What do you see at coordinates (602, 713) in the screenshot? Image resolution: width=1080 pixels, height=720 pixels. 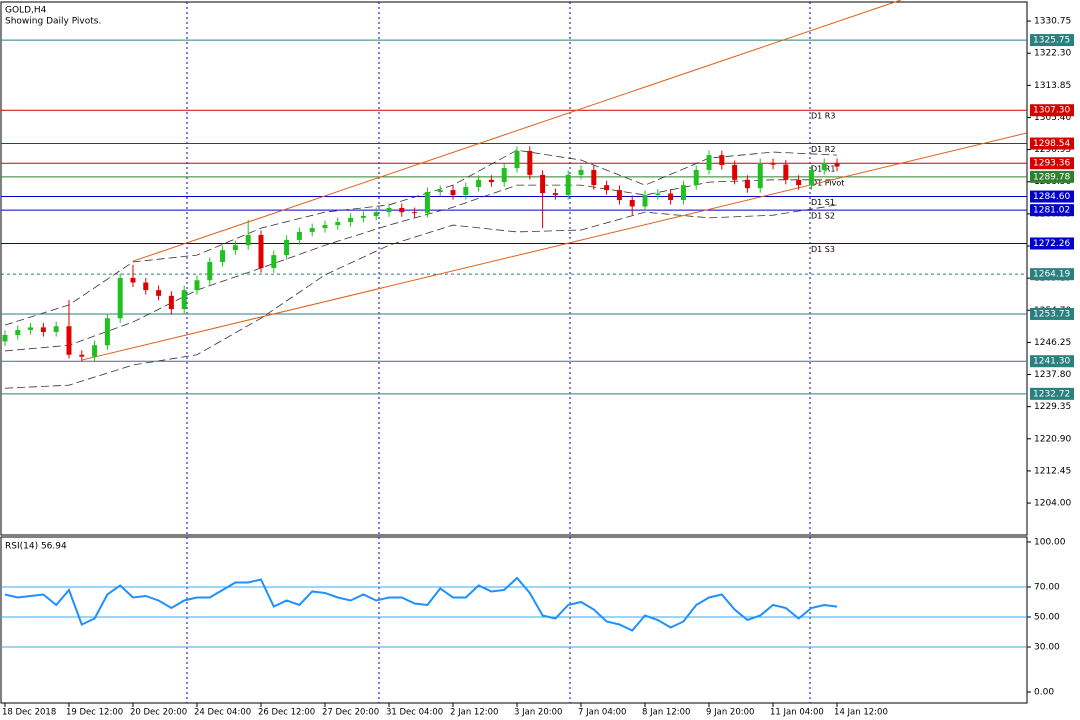 I see `x-tick-label: 7 Jan 04:00` at bounding box center [602, 713].